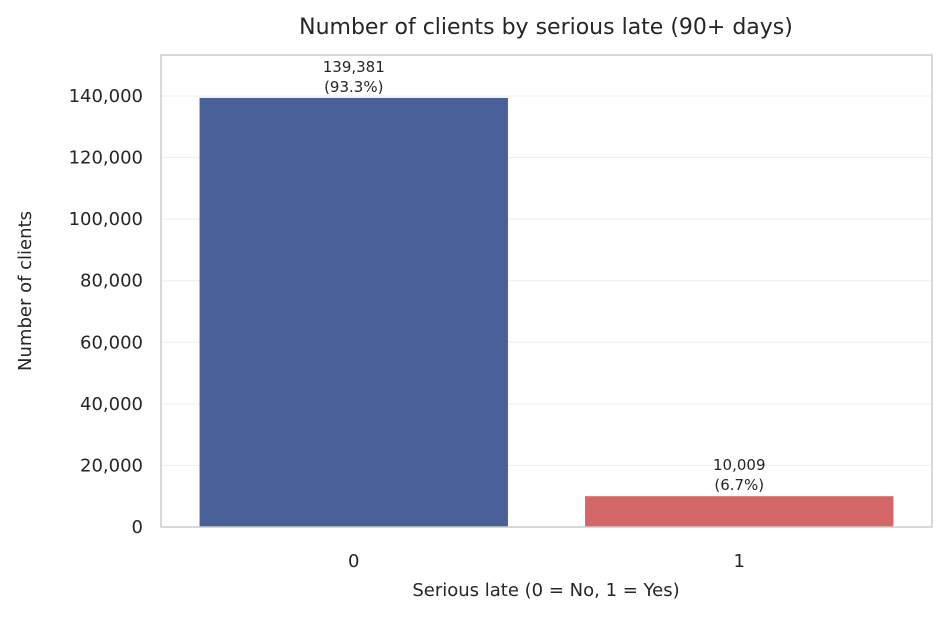 The width and height of the screenshot is (947, 617). Describe the element at coordinates (106, 219) in the screenshot. I see `y-tick-label: 100,000` at that location.